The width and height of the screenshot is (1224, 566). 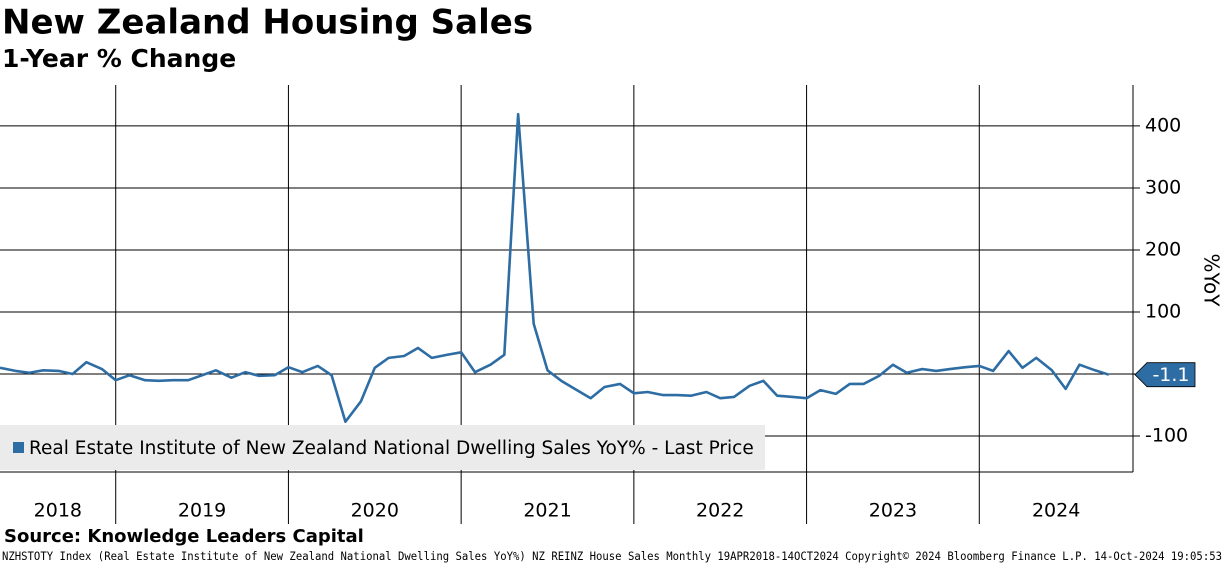 I want to click on legend-box, so click(x=382, y=447).